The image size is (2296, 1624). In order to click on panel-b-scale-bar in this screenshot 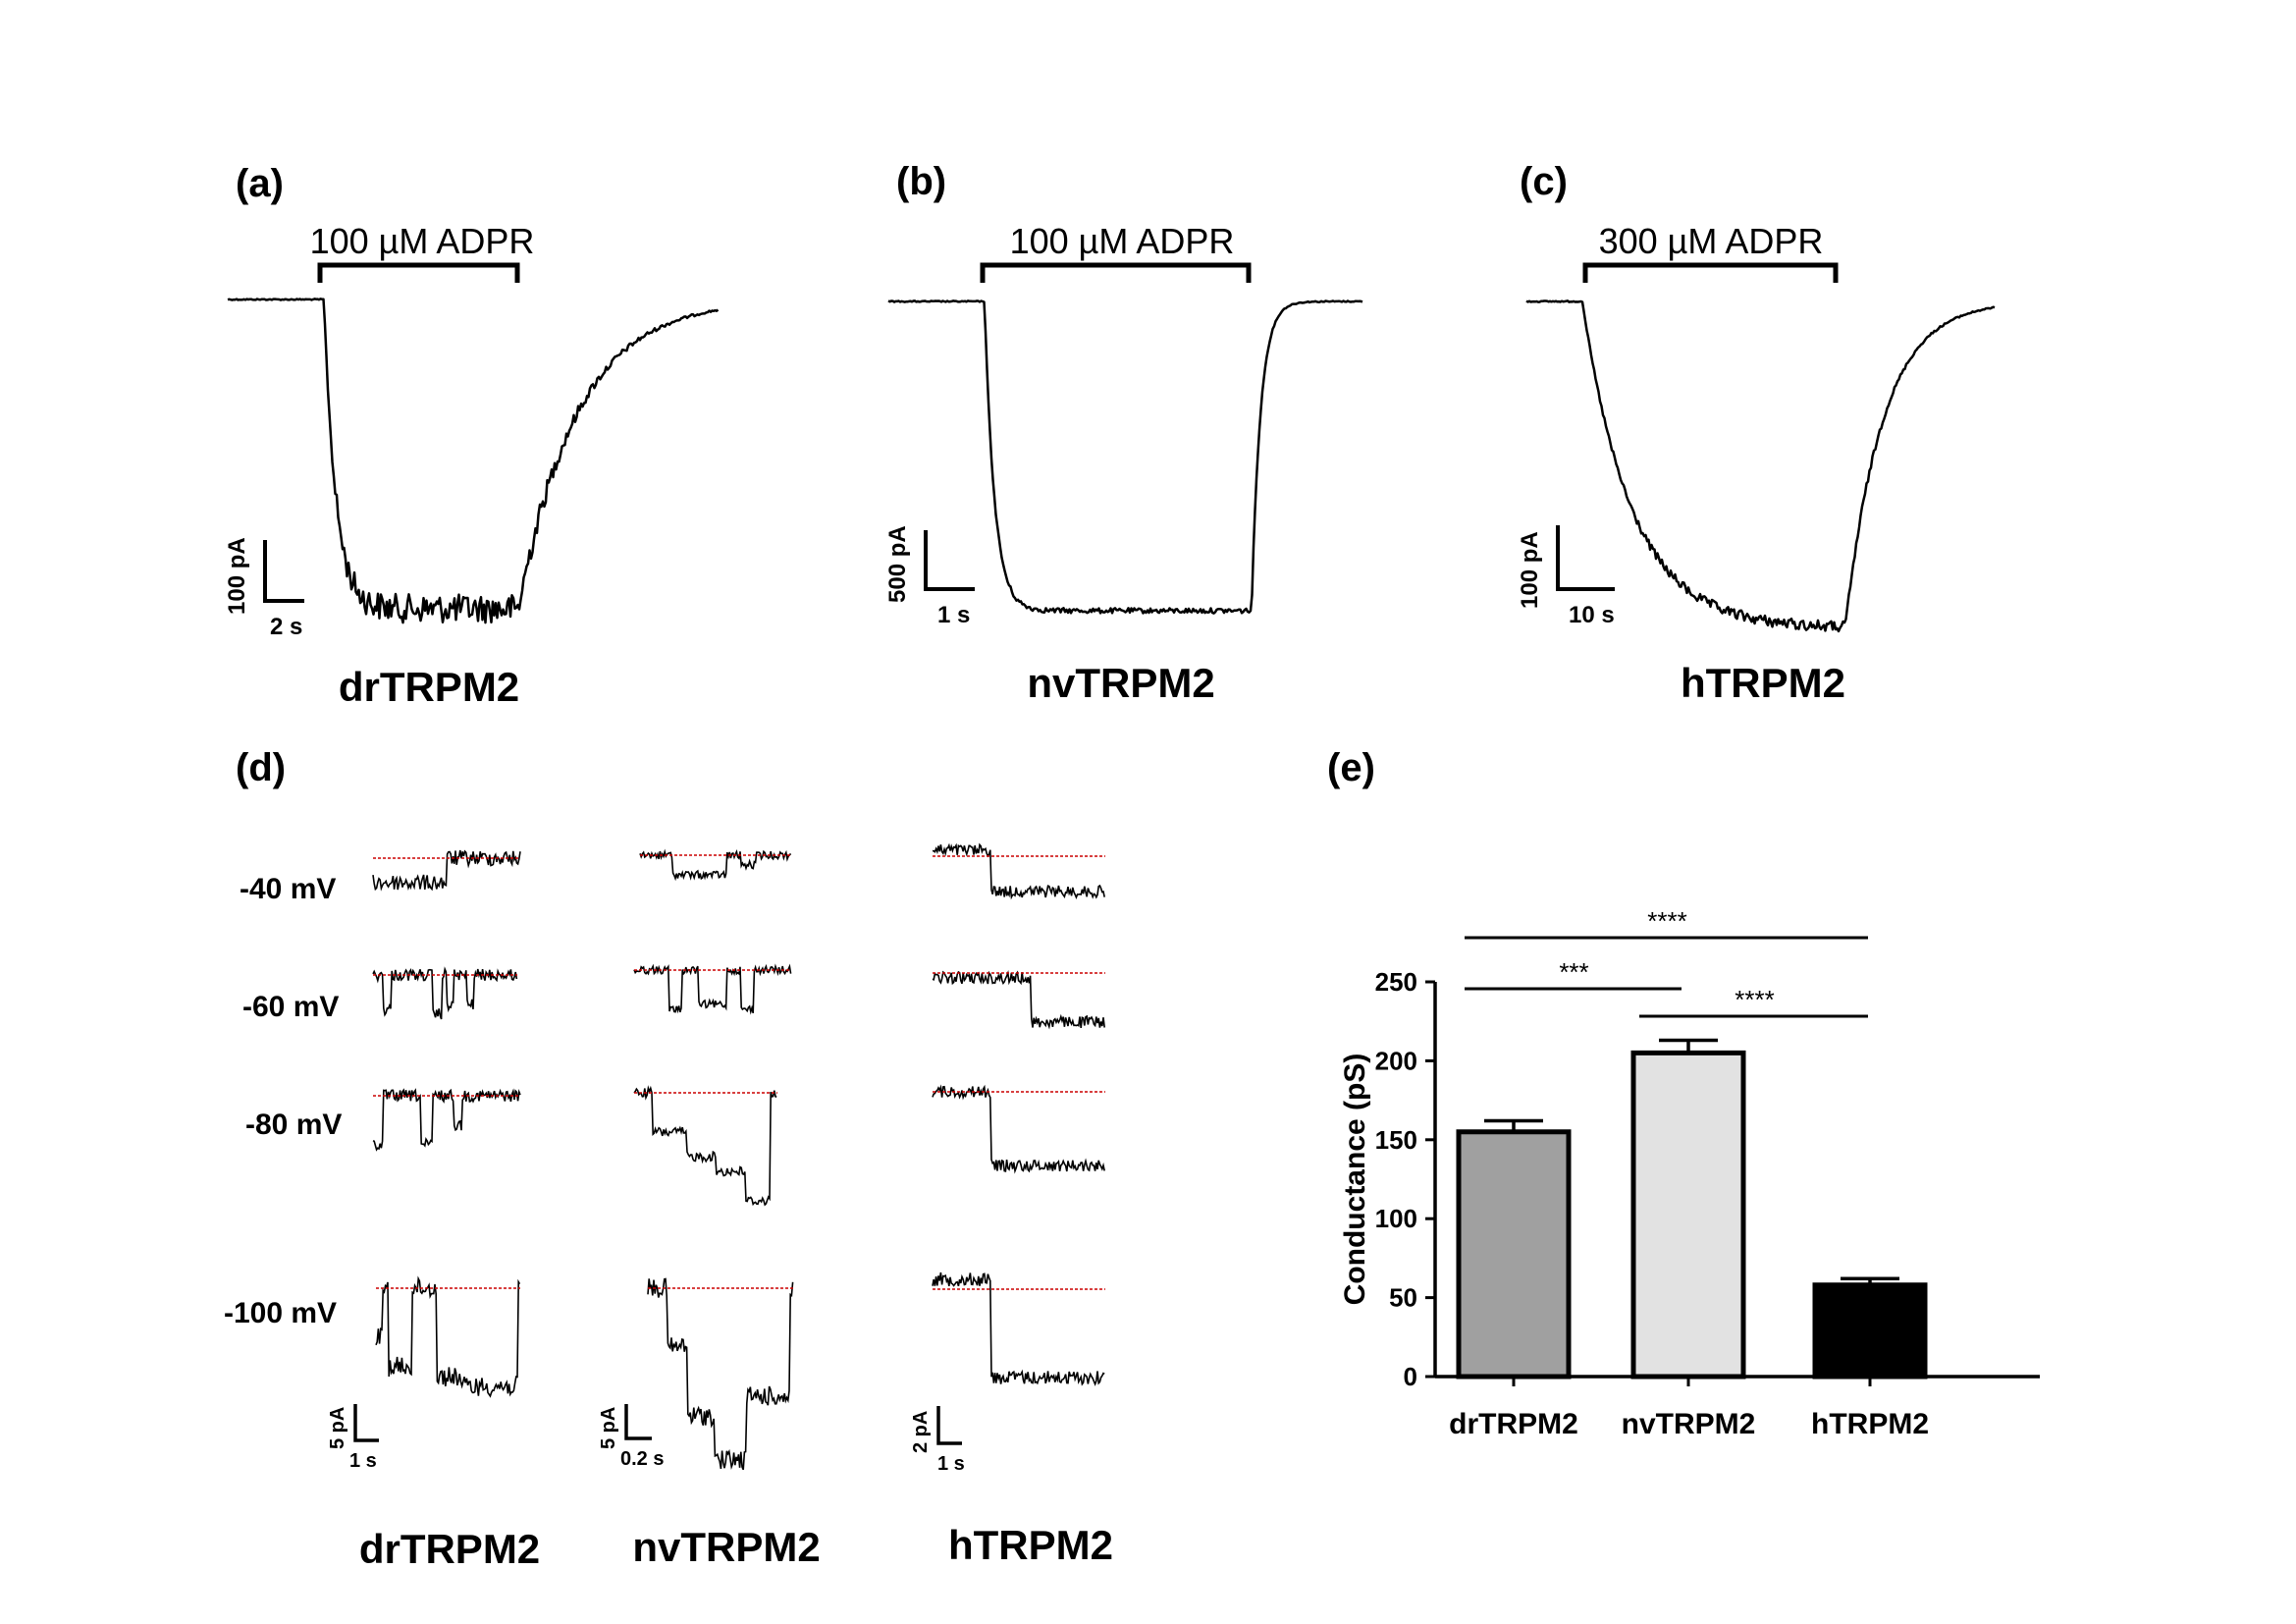, I will do `click(949, 560)`.